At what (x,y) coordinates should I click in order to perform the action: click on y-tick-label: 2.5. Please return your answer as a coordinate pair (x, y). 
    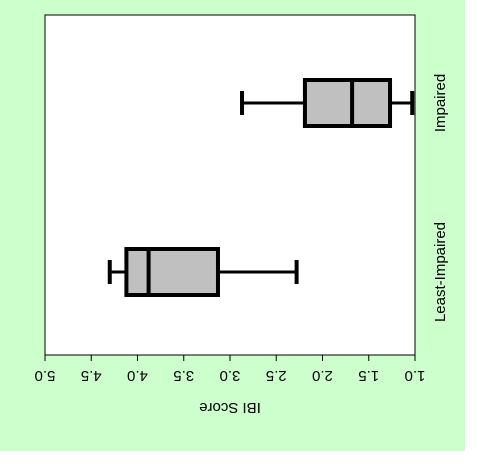
    Looking at the image, I should click on (276, 375).